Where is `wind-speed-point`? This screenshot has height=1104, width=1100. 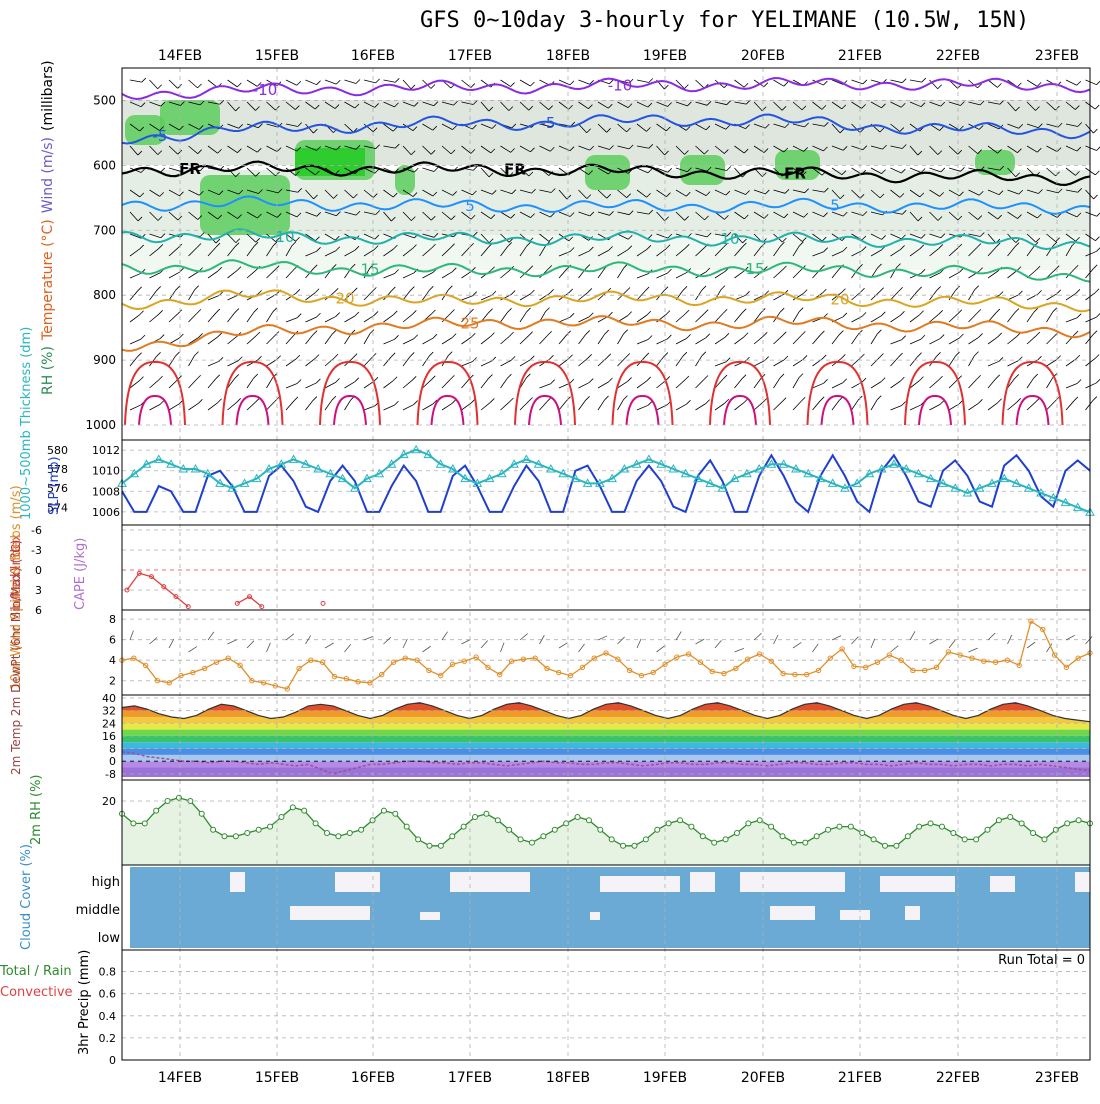
wind-speed-point is located at coordinates (889, 655).